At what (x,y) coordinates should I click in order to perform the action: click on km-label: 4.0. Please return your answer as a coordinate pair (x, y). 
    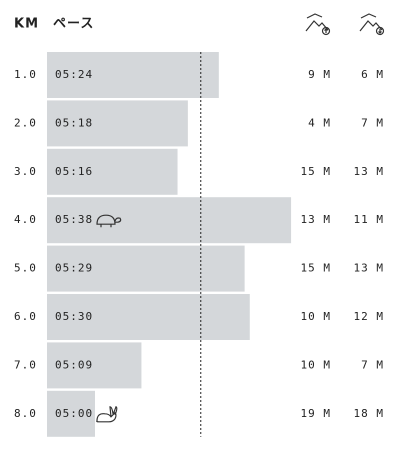
    Looking at the image, I should click on (25, 219).